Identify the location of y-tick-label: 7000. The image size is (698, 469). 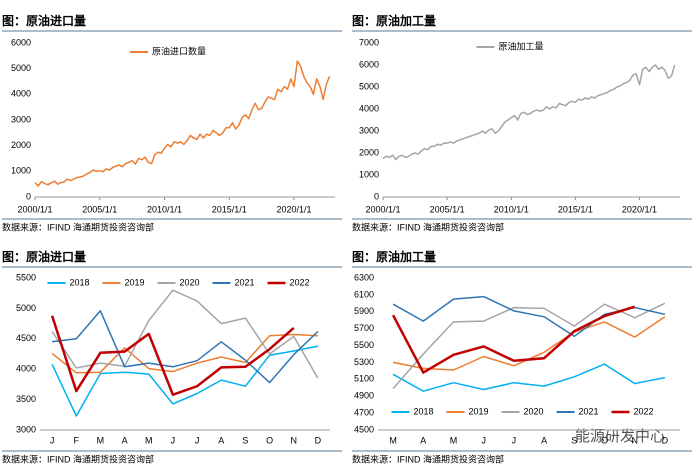
(369, 42).